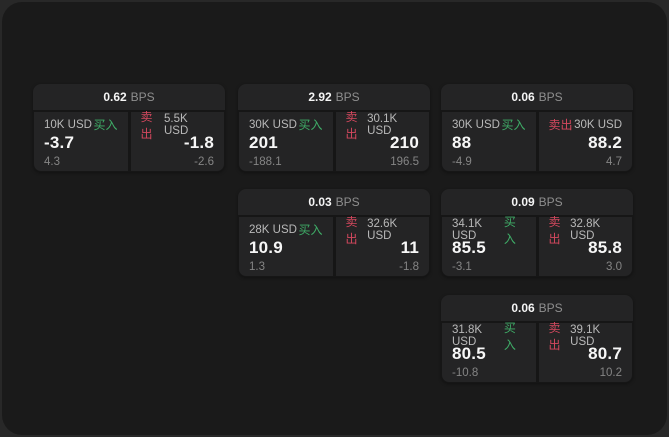  Describe the element at coordinates (610, 373) in the screenshot. I see `sell-subvalue: 10.2` at that location.